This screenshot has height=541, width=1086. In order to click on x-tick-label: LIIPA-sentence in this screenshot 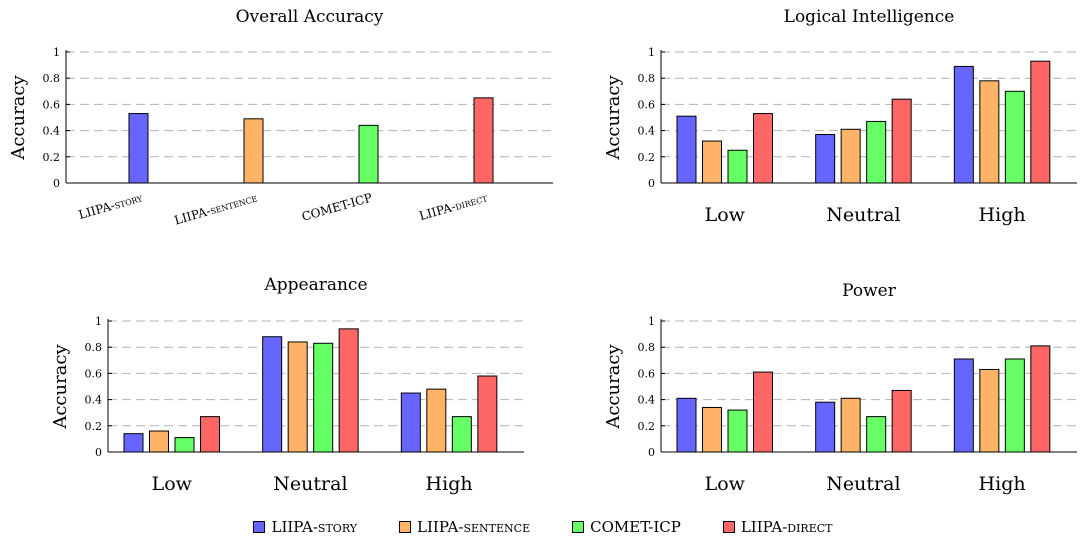, I will do `click(216, 208)`.